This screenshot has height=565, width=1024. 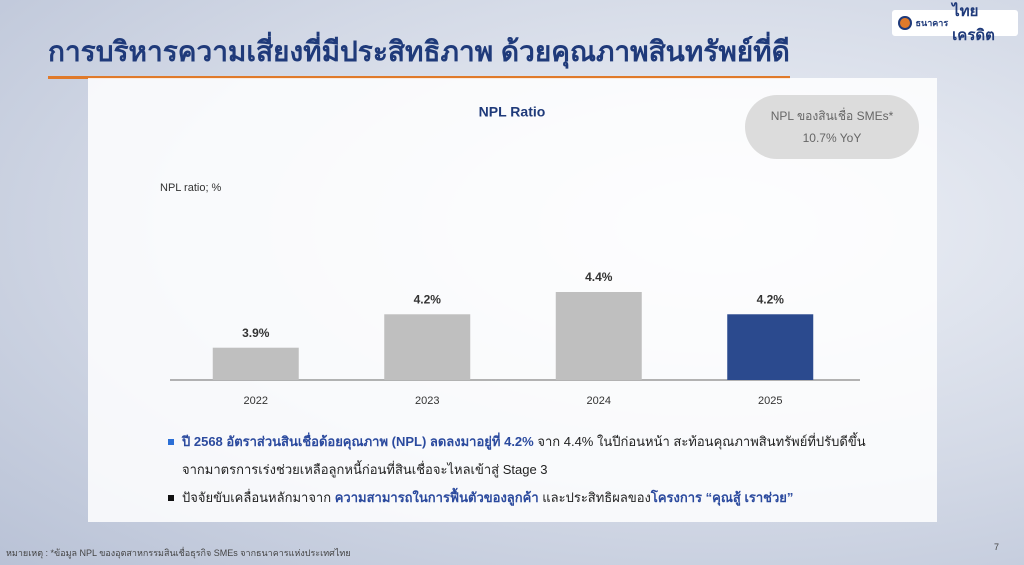 I want to click on page-number: 7, so click(x=997, y=547).